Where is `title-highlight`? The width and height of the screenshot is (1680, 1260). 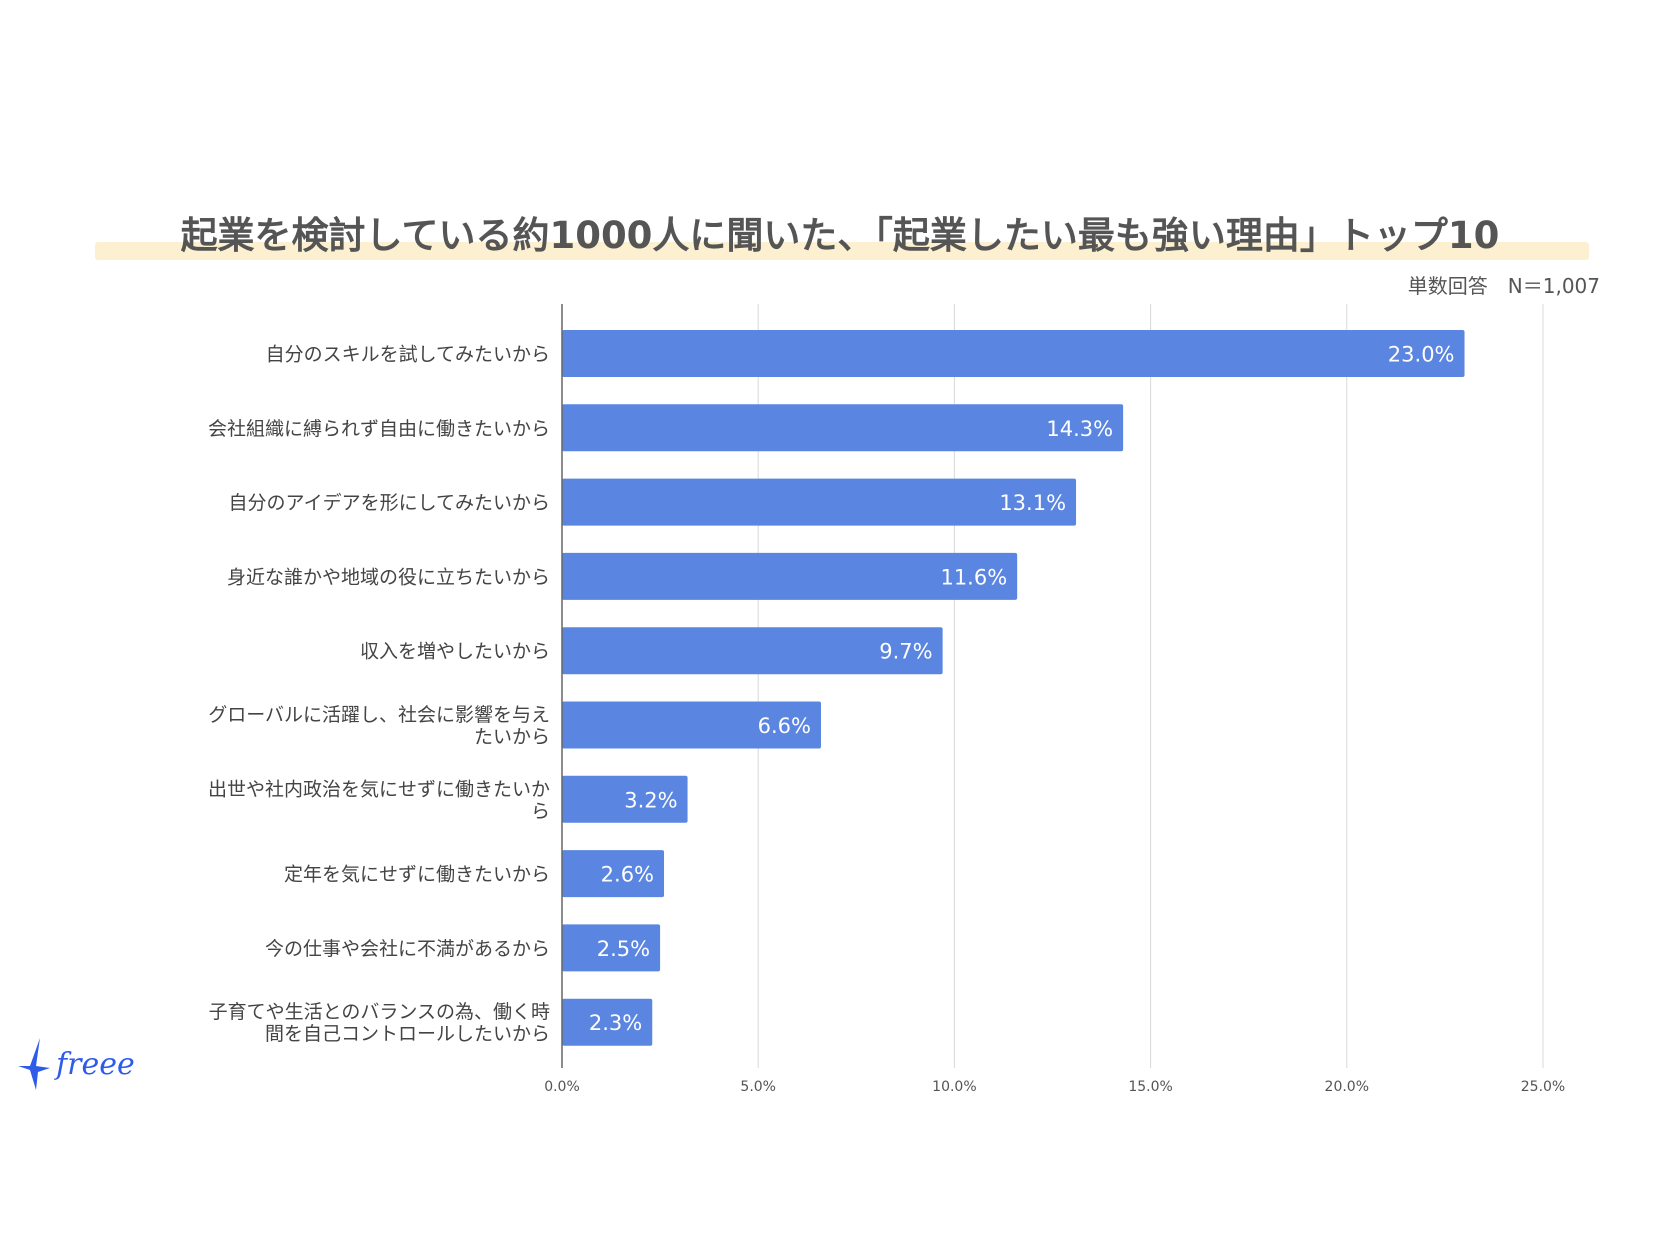 title-highlight is located at coordinates (842, 251).